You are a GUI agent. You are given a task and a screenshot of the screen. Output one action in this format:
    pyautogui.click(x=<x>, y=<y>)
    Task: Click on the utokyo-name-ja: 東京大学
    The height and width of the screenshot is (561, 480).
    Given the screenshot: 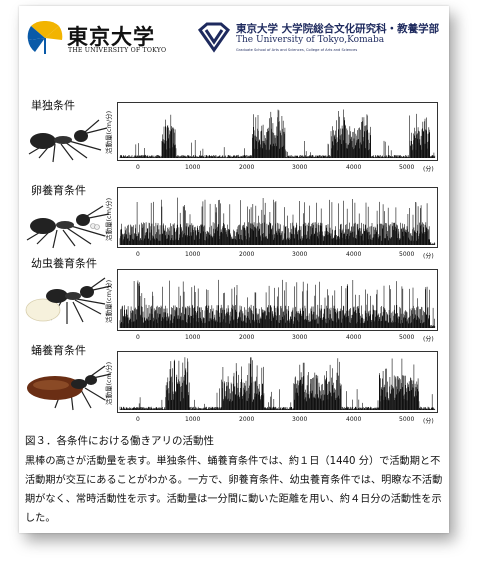 What is the action you would take?
    pyautogui.click(x=111, y=36)
    